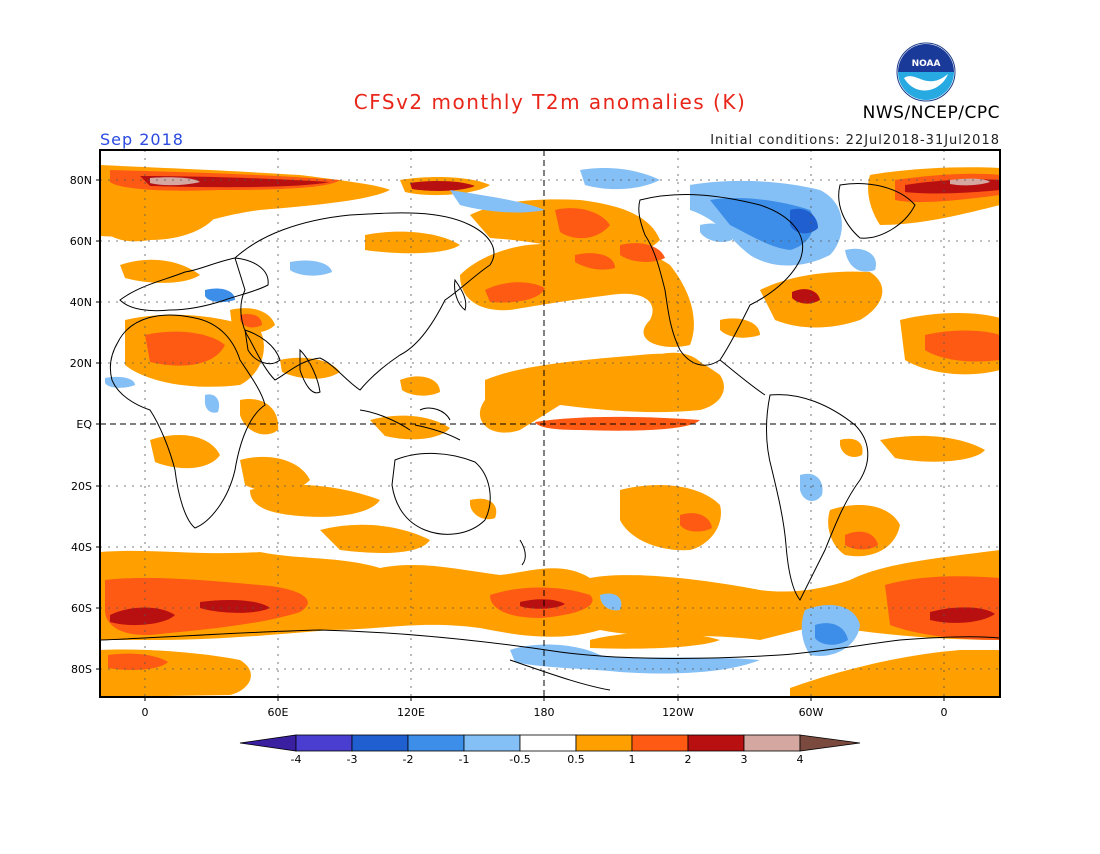 The width and height of the screenshot is (1100, 854). What do you see at coordinates (926, 72) in the screenshot?
I see `noaa-logo-icon: NOAA` at bounding box center [926, 72].